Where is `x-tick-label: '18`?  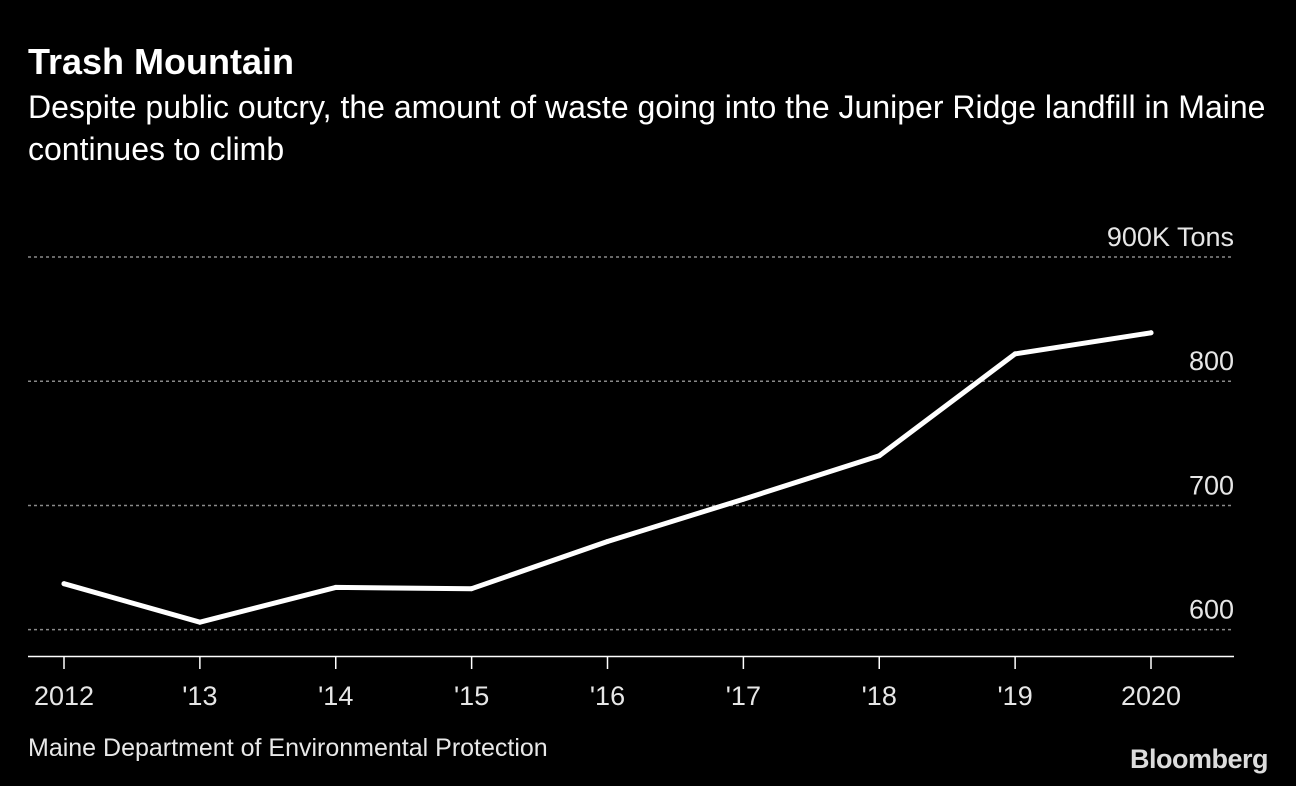
x-tick-label: '18 is located at coordinates (879, 696).